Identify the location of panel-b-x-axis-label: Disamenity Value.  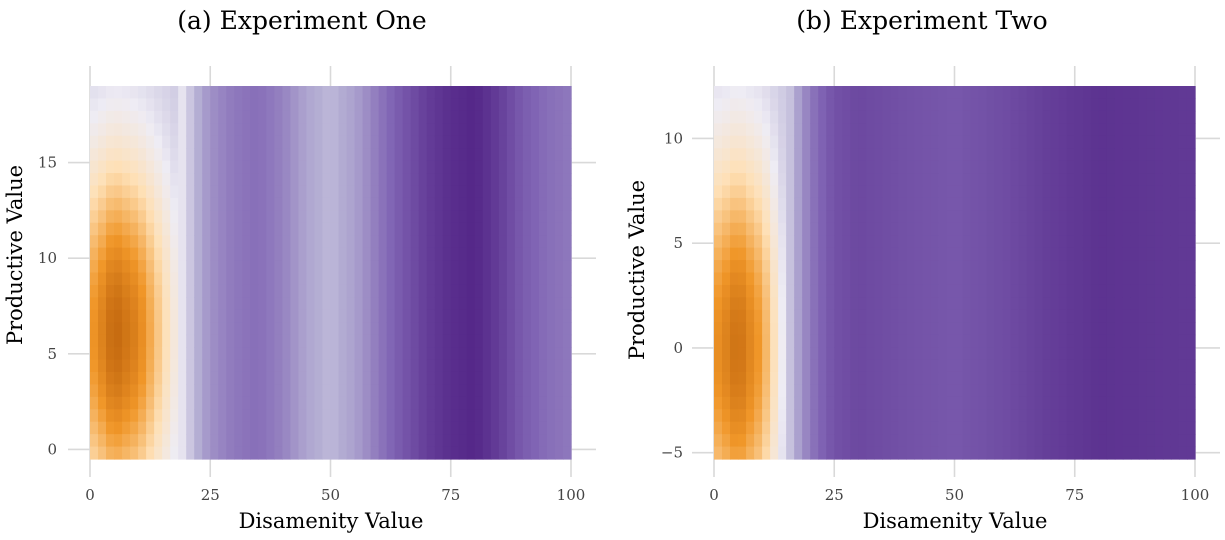
(955, 521).